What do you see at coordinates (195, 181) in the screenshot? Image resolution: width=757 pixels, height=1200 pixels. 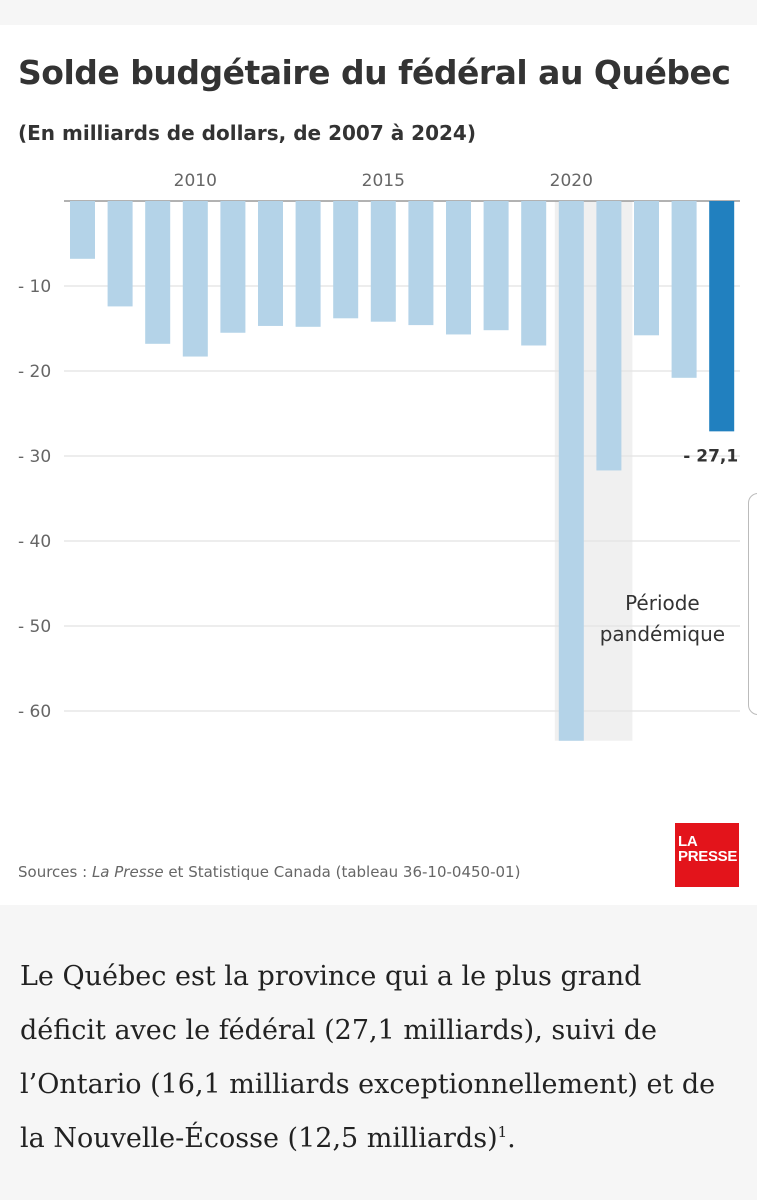 I see `x-tick-label: 2010` at bounding box center [195, 181].